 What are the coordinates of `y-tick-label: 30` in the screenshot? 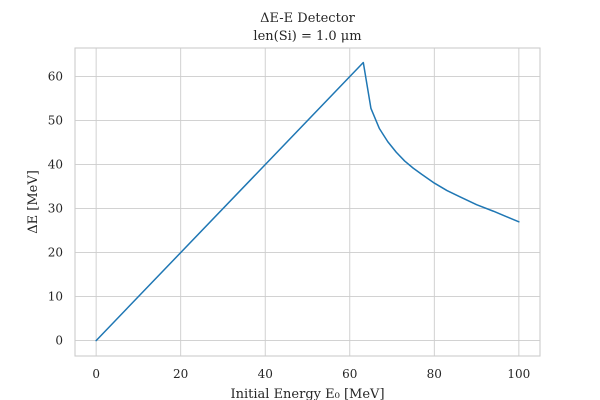 It's located at (55, 209).